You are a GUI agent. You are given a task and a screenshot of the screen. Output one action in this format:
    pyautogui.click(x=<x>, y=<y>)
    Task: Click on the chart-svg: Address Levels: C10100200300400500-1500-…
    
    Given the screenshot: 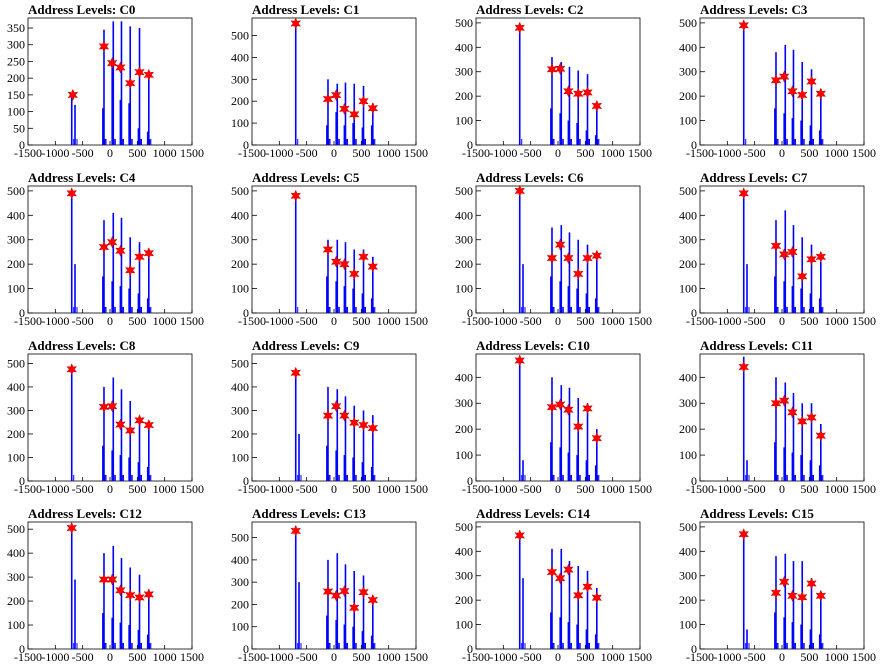 What is the action you would take?
    pyautogui.click(x=329, y=81)
    